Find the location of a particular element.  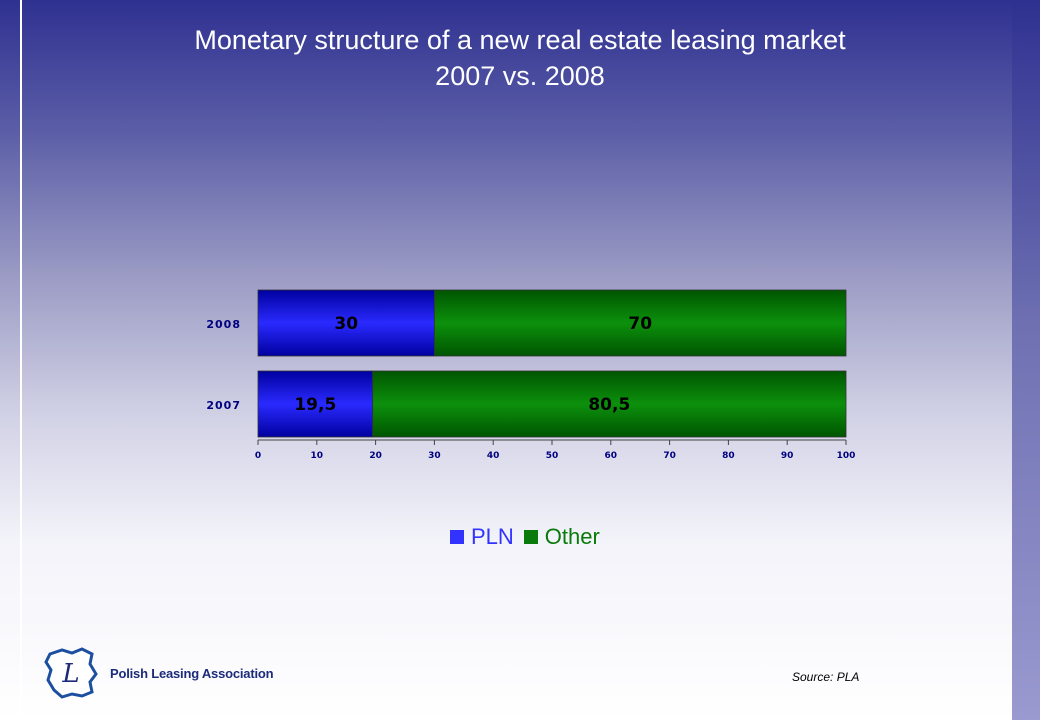

legend-swatch-other is located at coordinates (530, 537).